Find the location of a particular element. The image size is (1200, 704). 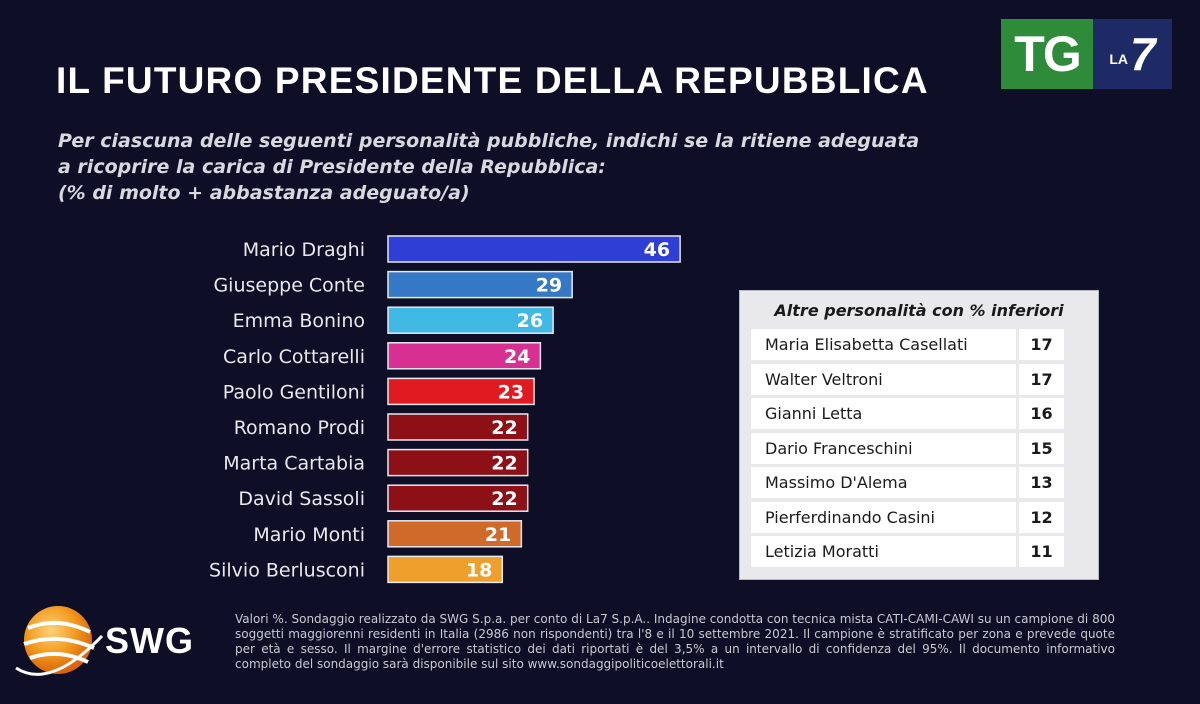

list-item: Walter Veltroni 17 is located at coordinates (920, 379).